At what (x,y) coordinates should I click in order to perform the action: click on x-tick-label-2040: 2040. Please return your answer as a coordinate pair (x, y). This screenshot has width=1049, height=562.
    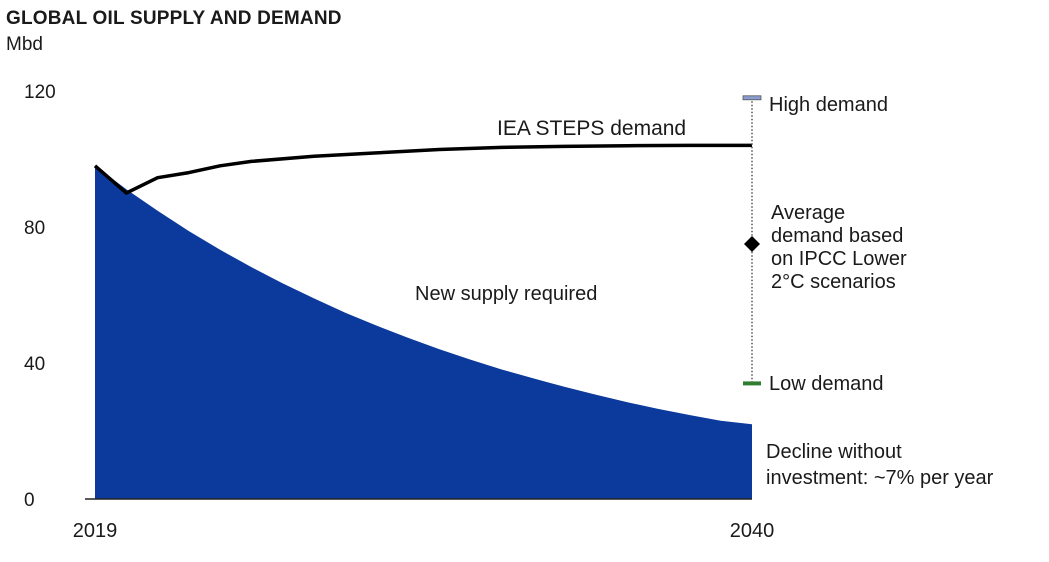
    Looking at the image, I should click on (752, 531).